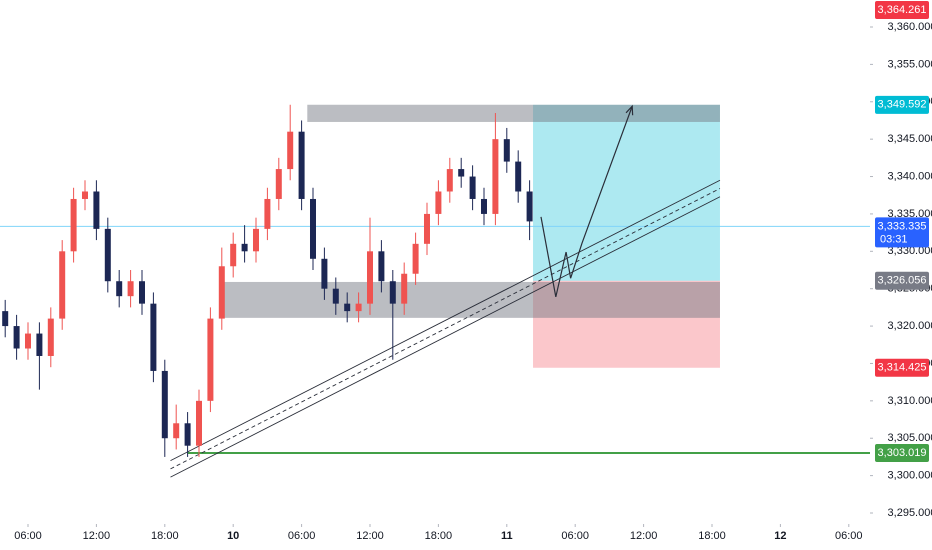 The image size is (932, 550). Describe the element at coordinates (910, 139) in the screenshot. I see `y-tick-label: 3,345.000` at that location.